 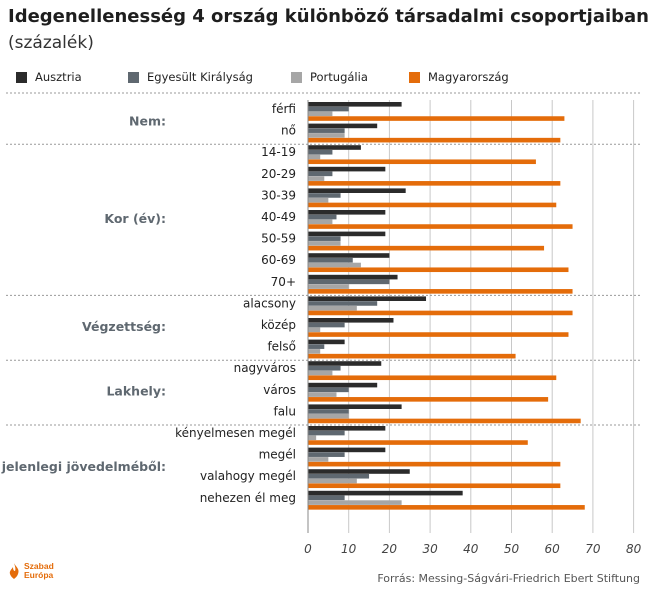 What do you see at coordinates (14, 571) in the screenshot?
I see `flame-icon` at bounding box center [14, 571].